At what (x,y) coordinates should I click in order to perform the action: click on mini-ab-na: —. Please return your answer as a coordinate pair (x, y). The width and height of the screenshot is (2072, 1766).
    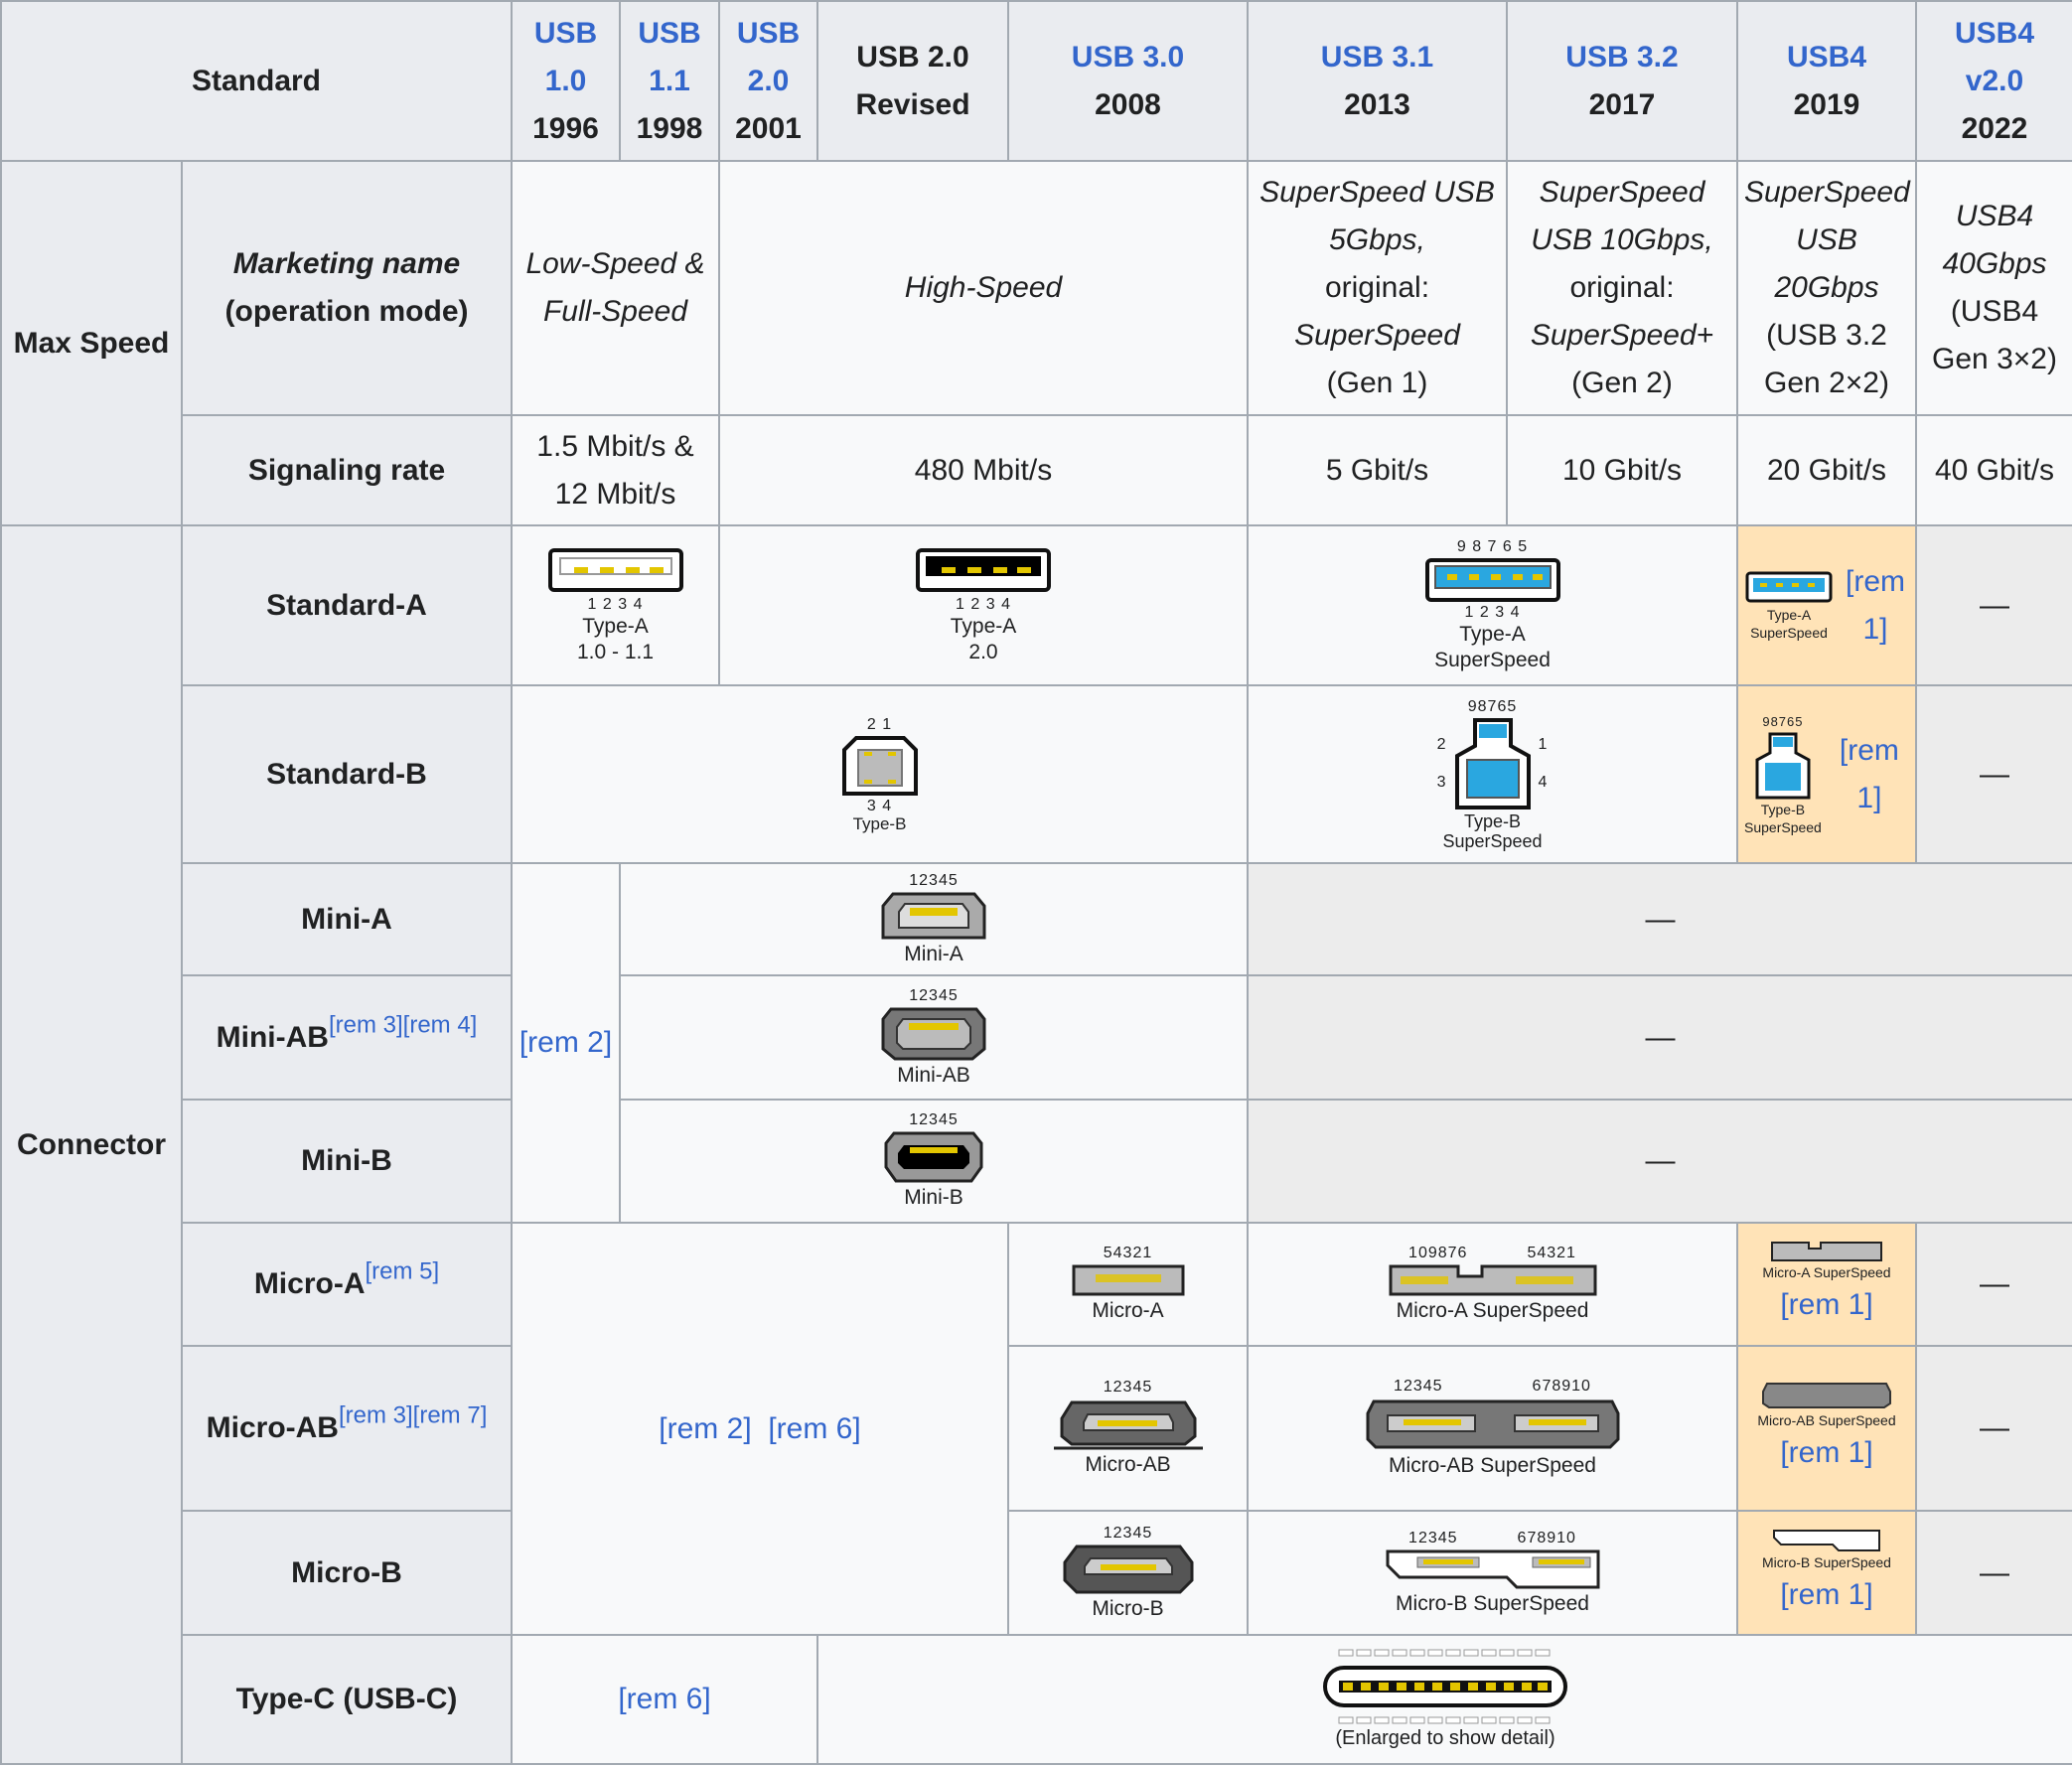
    Looking at the image, I should click on (1659, 1037).